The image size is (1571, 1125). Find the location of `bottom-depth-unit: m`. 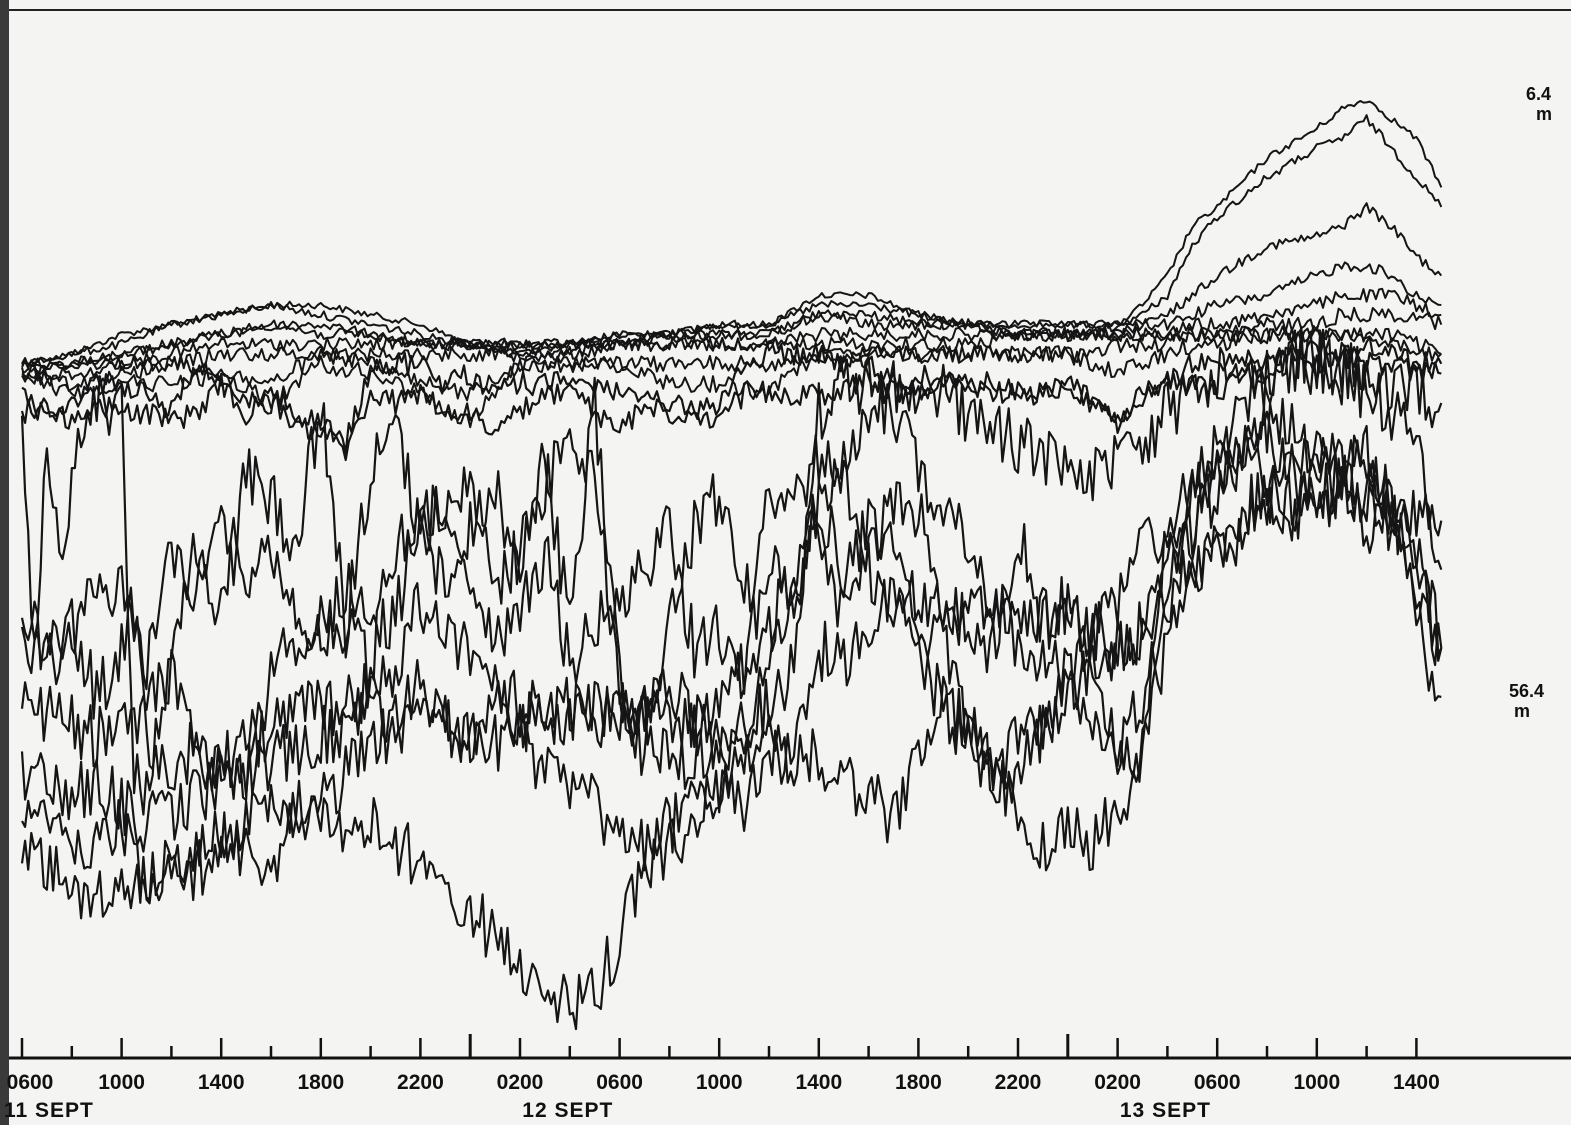

bottom-depth-unit: m is located at coordinates (1522, 711).